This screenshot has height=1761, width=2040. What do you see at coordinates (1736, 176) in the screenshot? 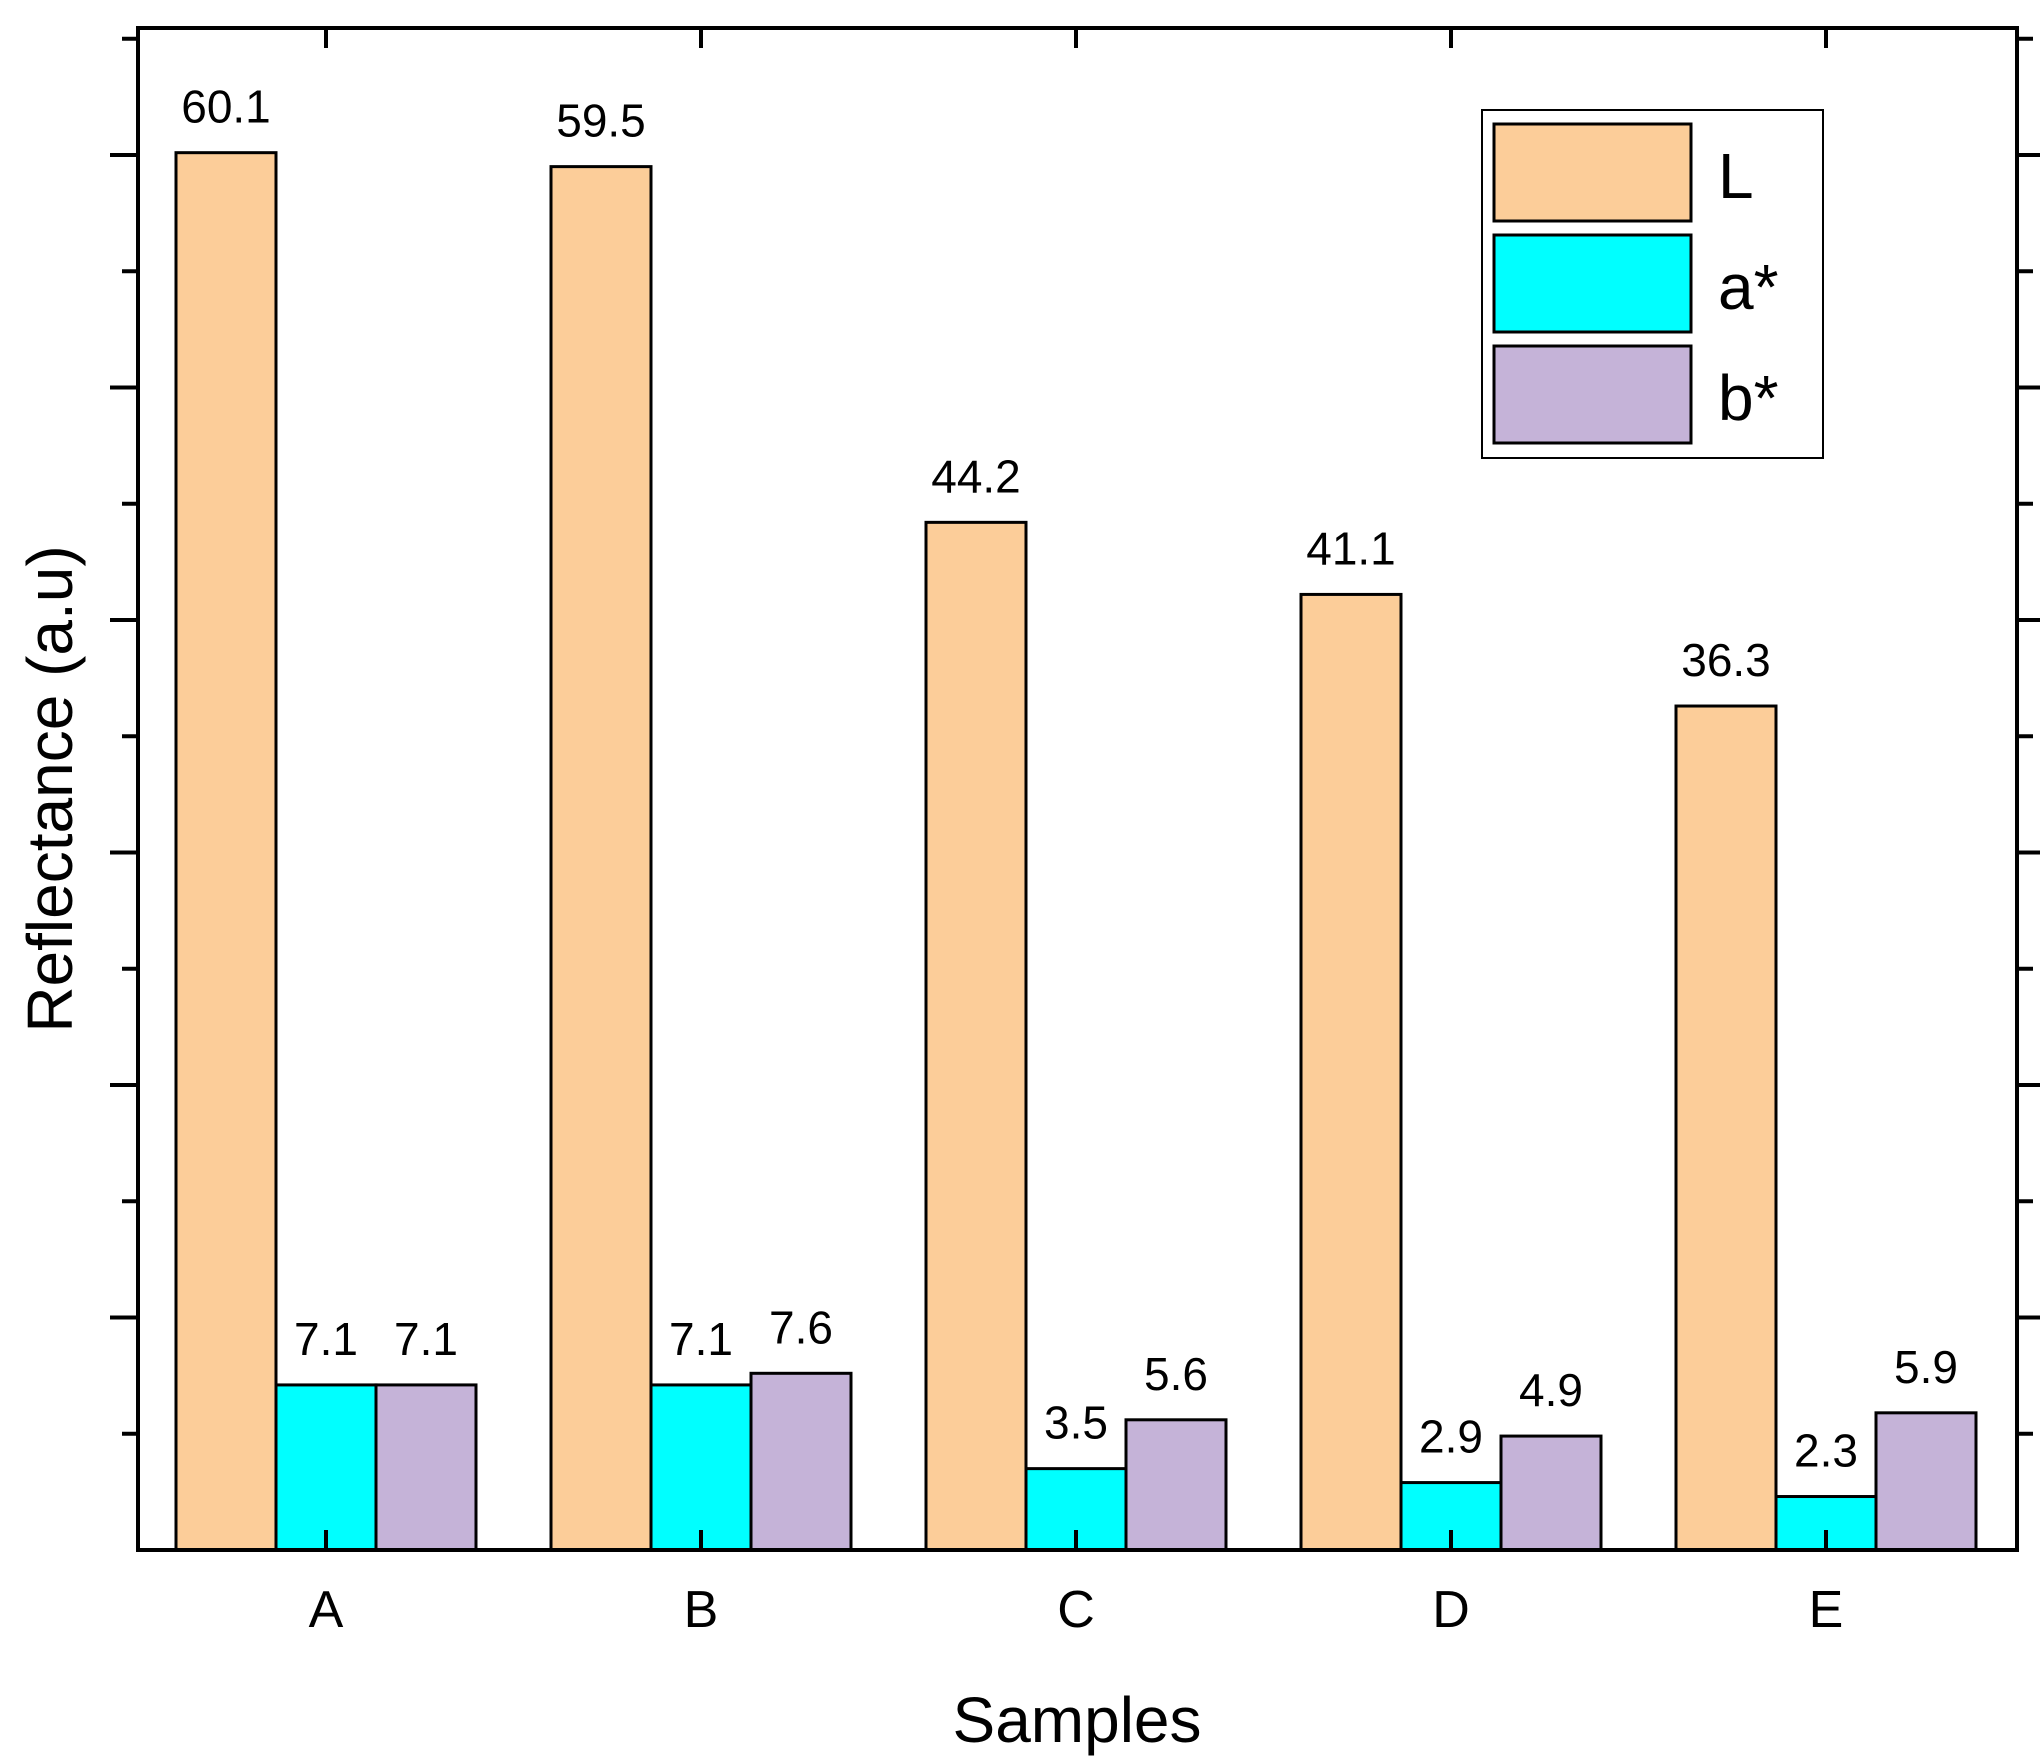
I see `legend-label-L: L` at bounding box center [1736, 176].